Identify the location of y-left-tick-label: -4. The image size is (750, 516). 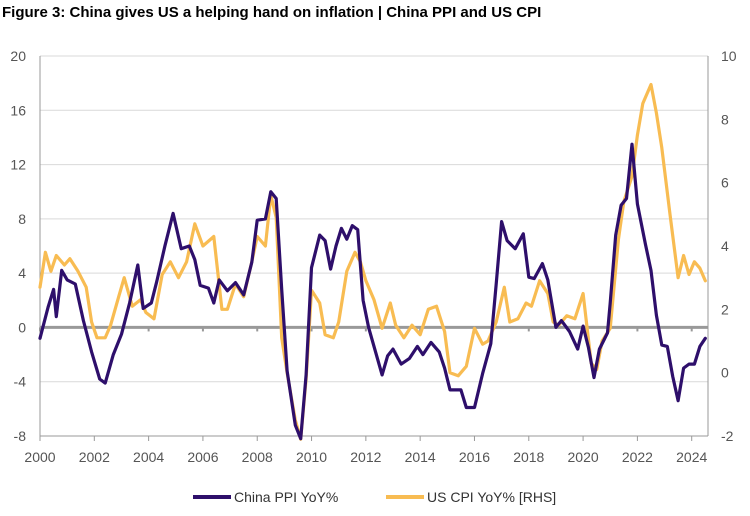
(20, 382).